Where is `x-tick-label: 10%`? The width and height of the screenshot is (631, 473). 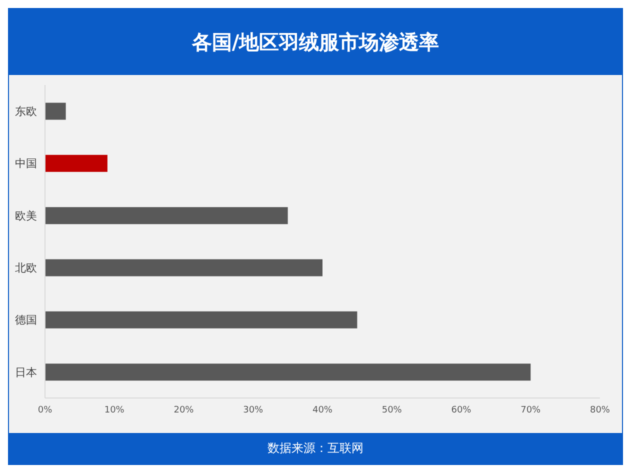 x-tick-label: 10% is located at coordinates (114, 410).